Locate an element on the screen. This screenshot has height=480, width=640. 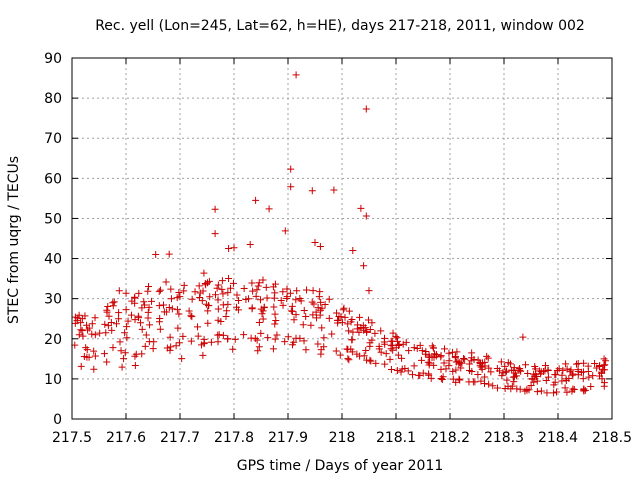
x-tick-label: 217.8 is located at coordinates (234, 438).